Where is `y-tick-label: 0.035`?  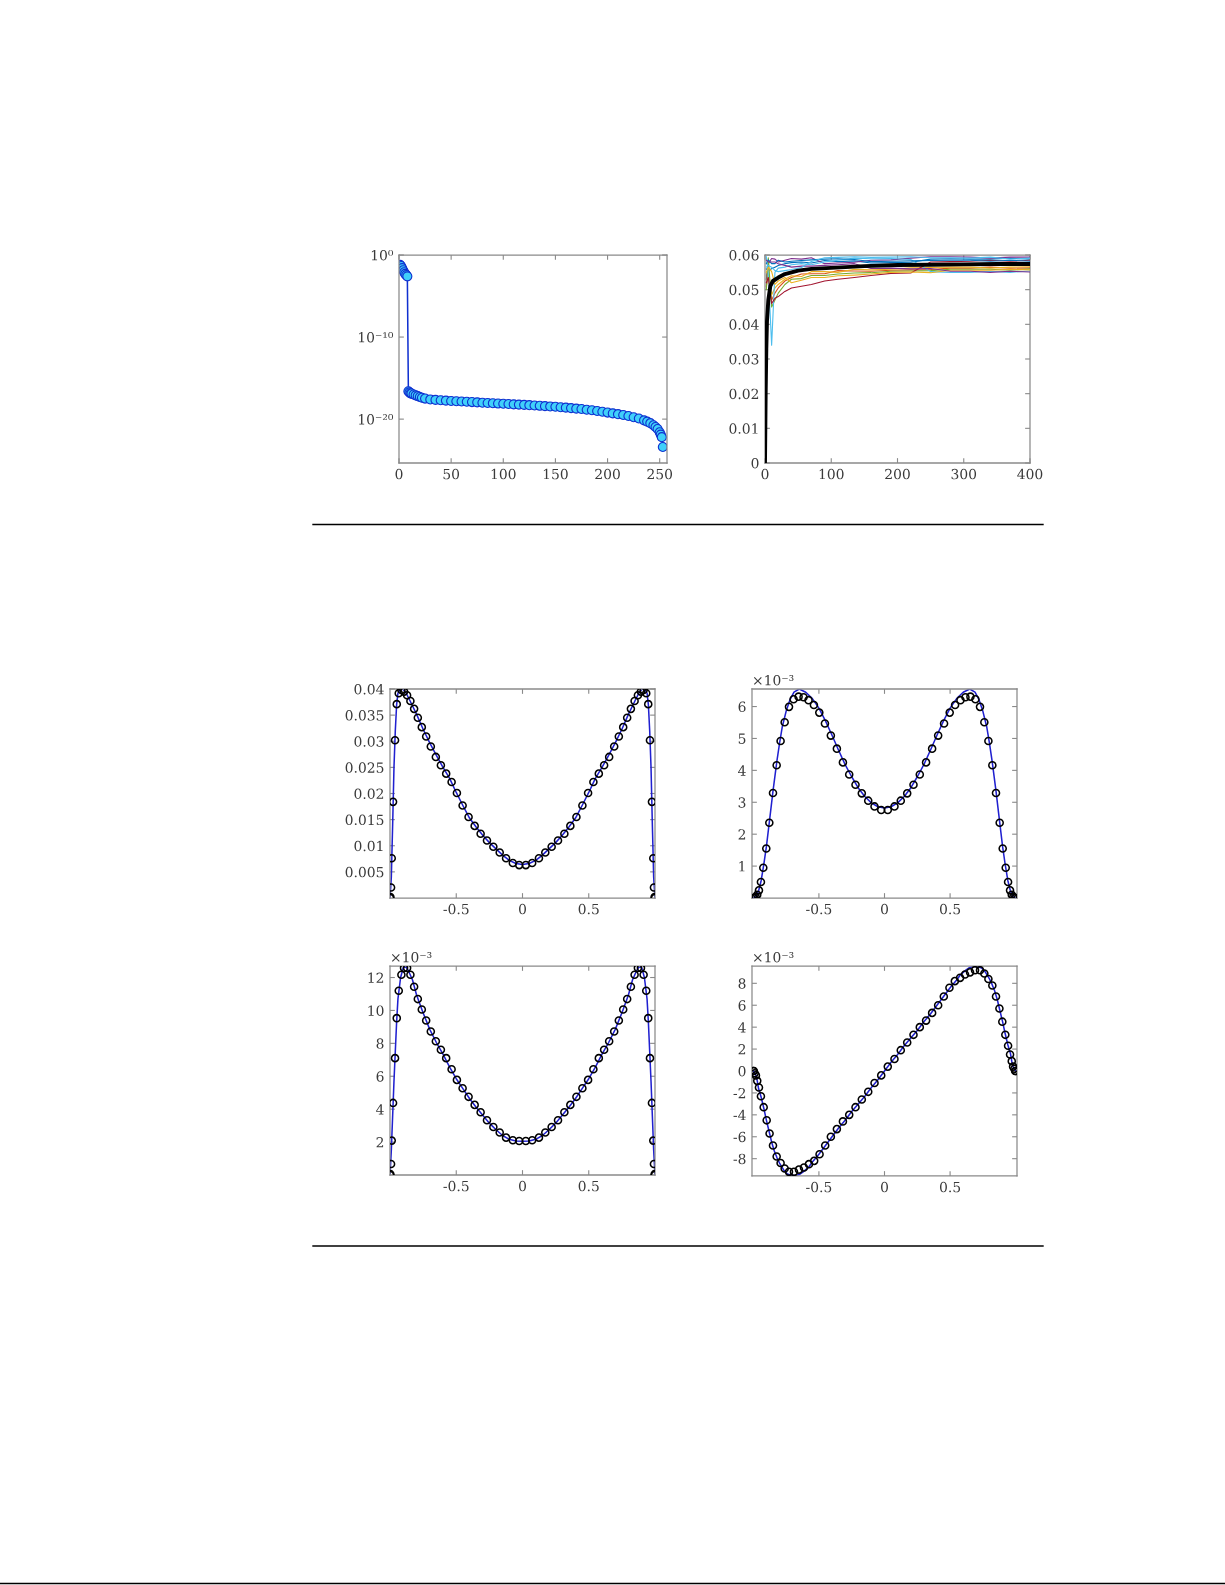 y-tick-label: 0.035 is located at coordinates (364, 715).